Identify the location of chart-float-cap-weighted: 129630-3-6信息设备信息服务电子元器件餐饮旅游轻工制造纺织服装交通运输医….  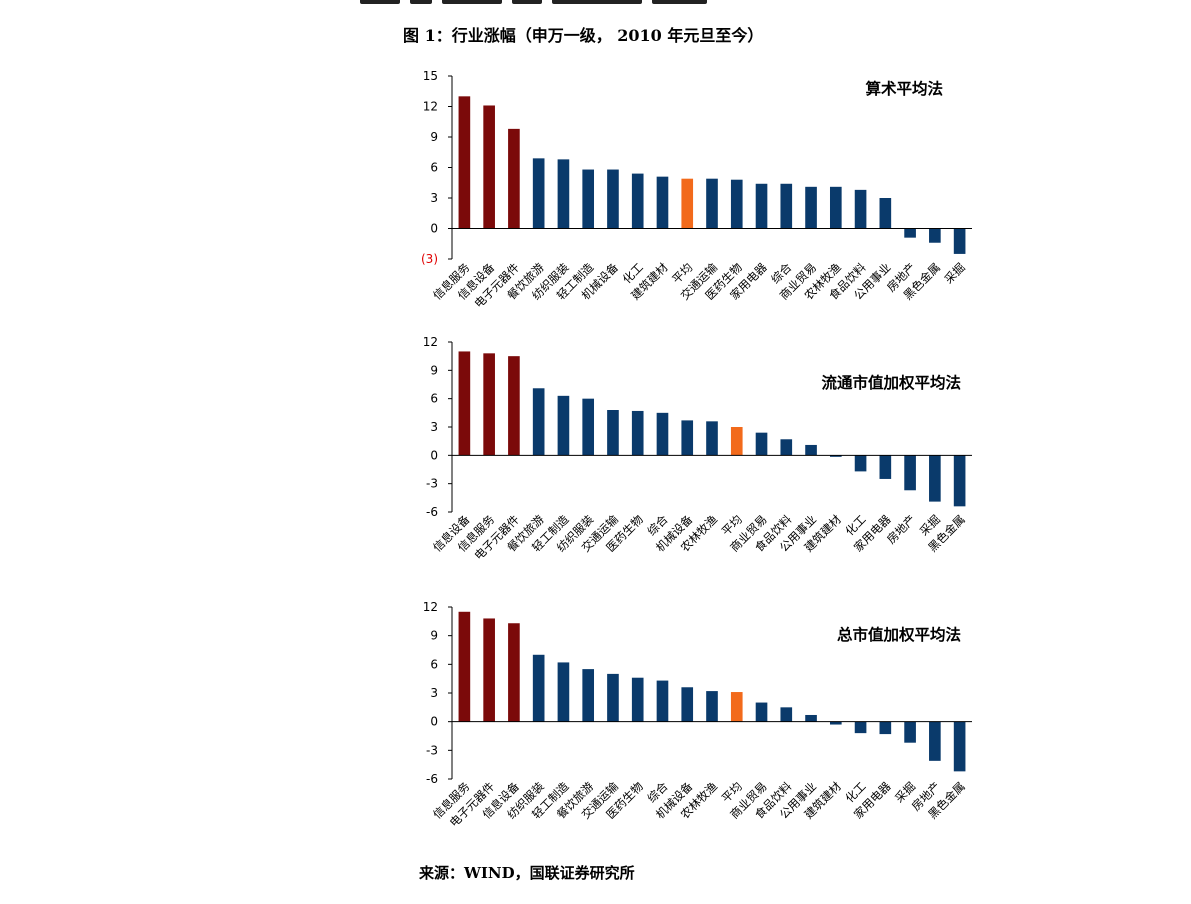
(697, 449).